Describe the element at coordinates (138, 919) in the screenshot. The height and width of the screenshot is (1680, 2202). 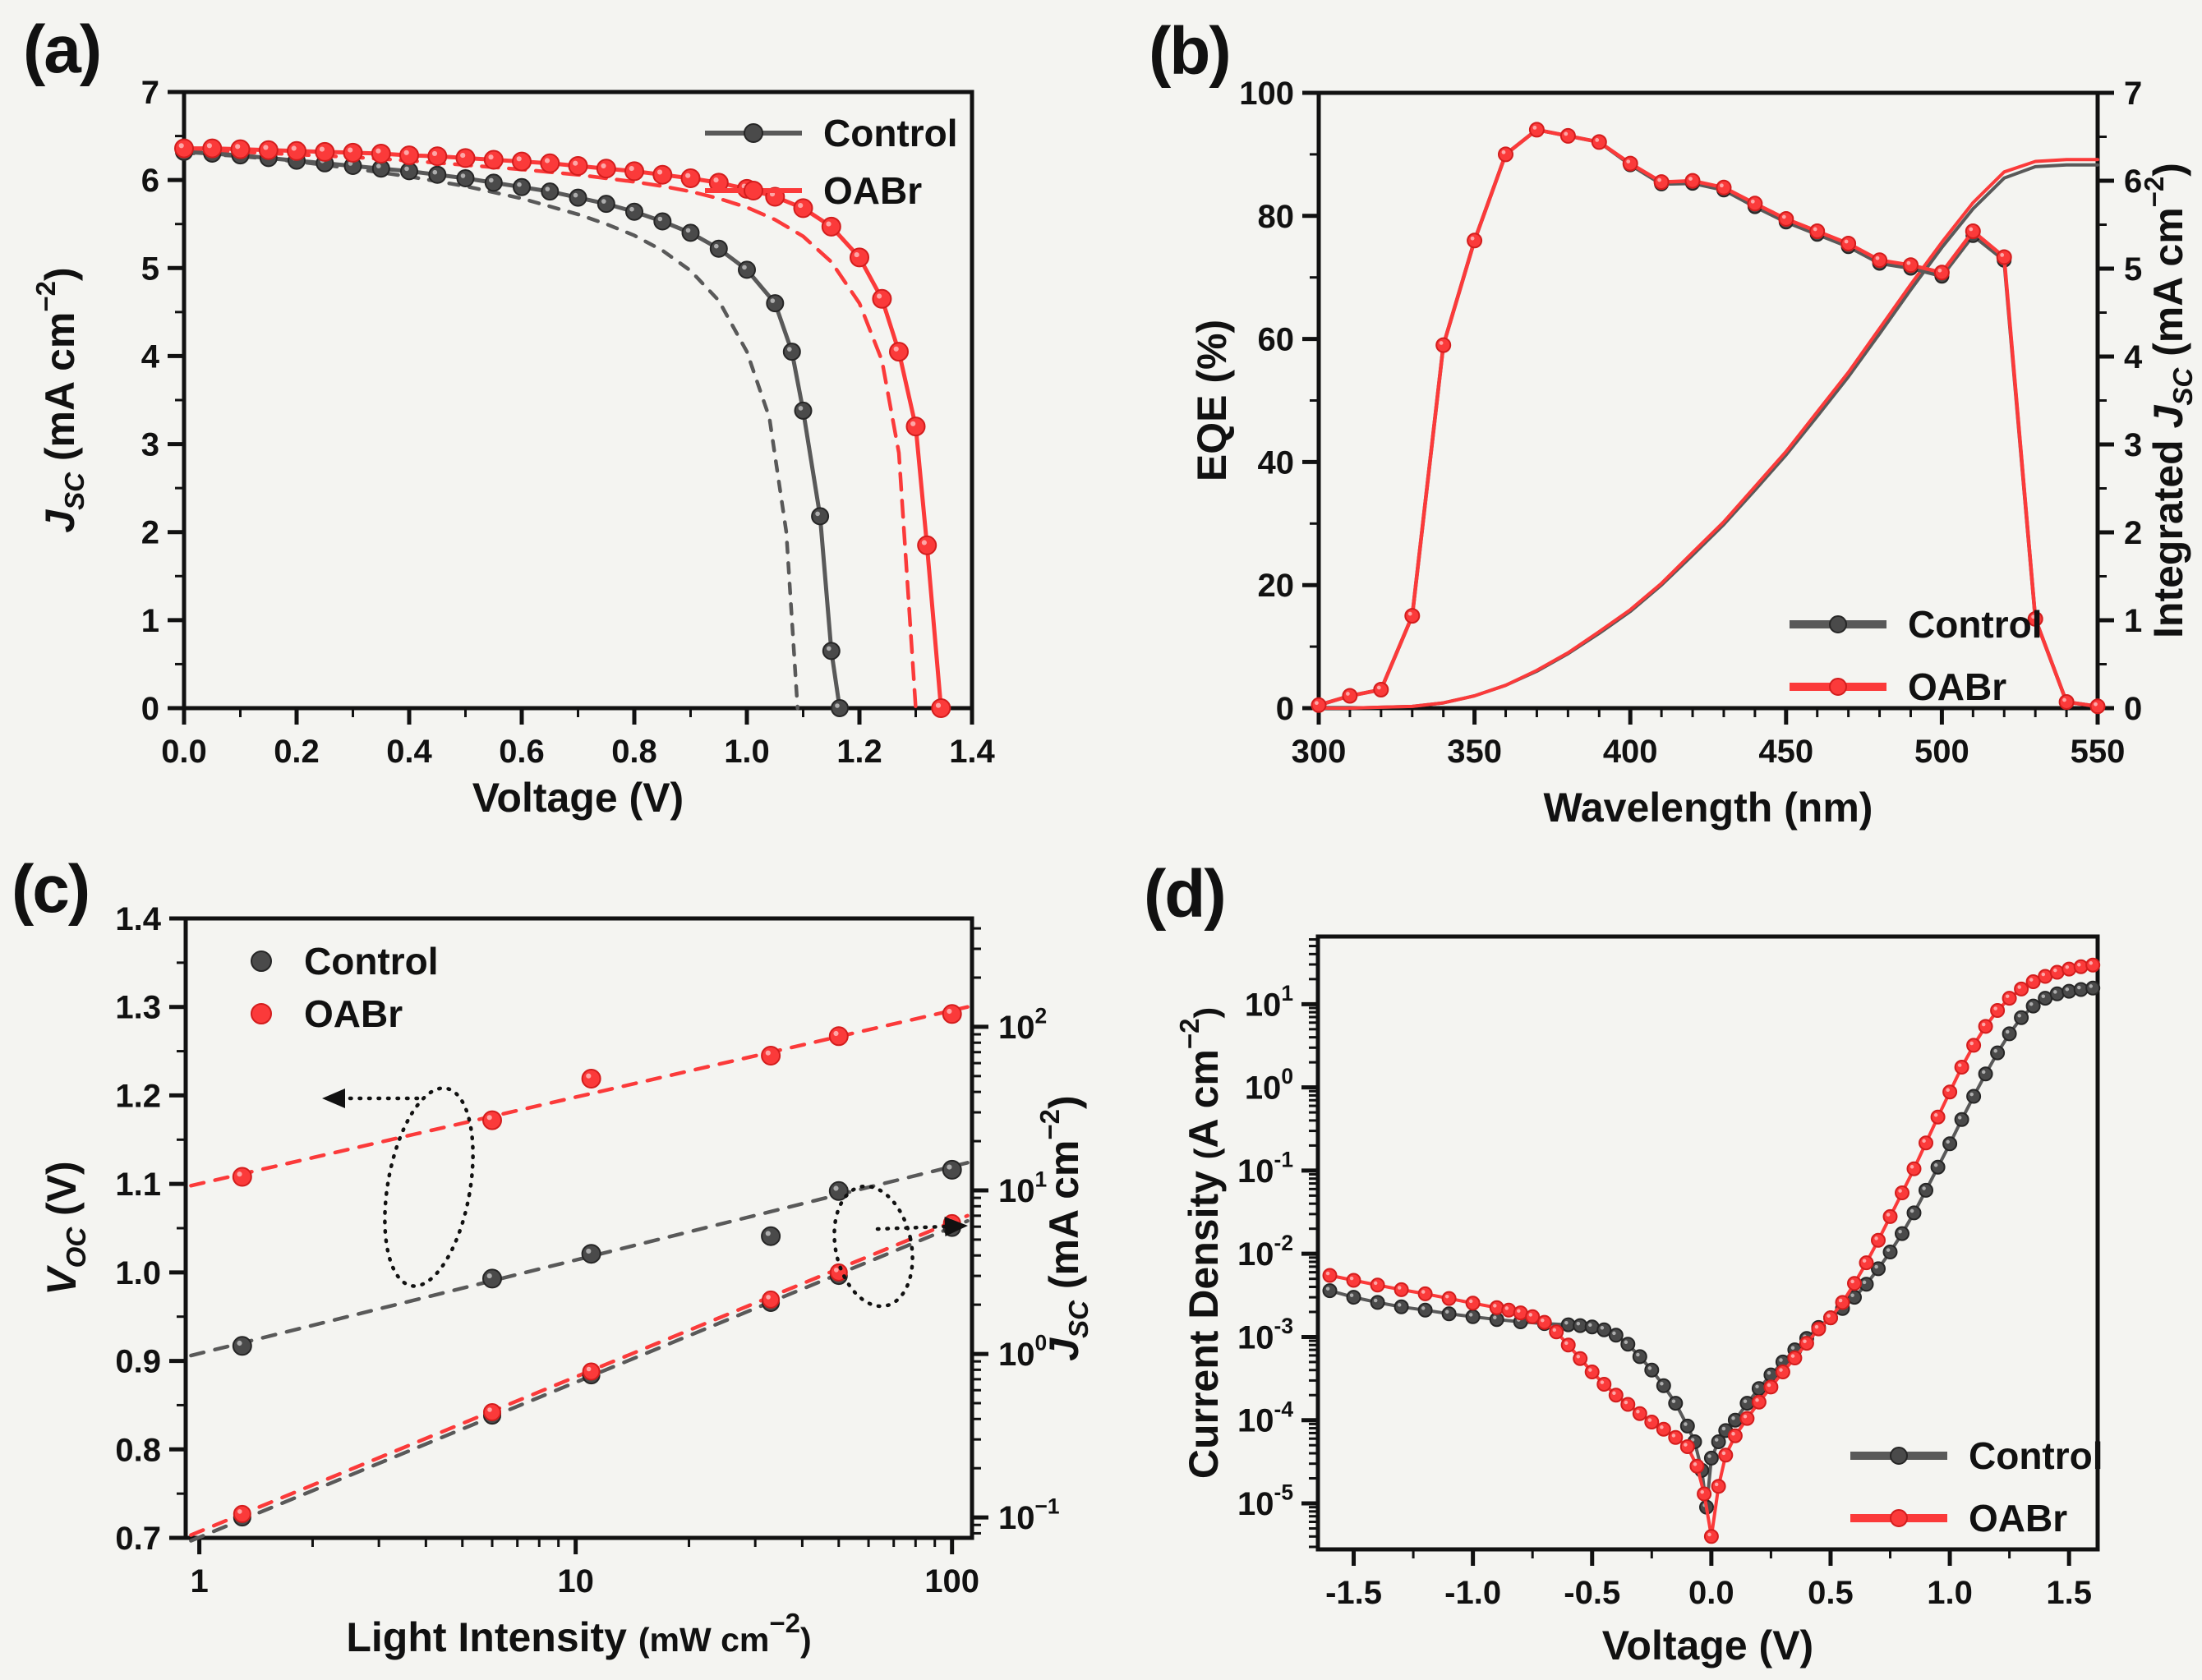
I see `y-tick-label: 1.4` at that location.